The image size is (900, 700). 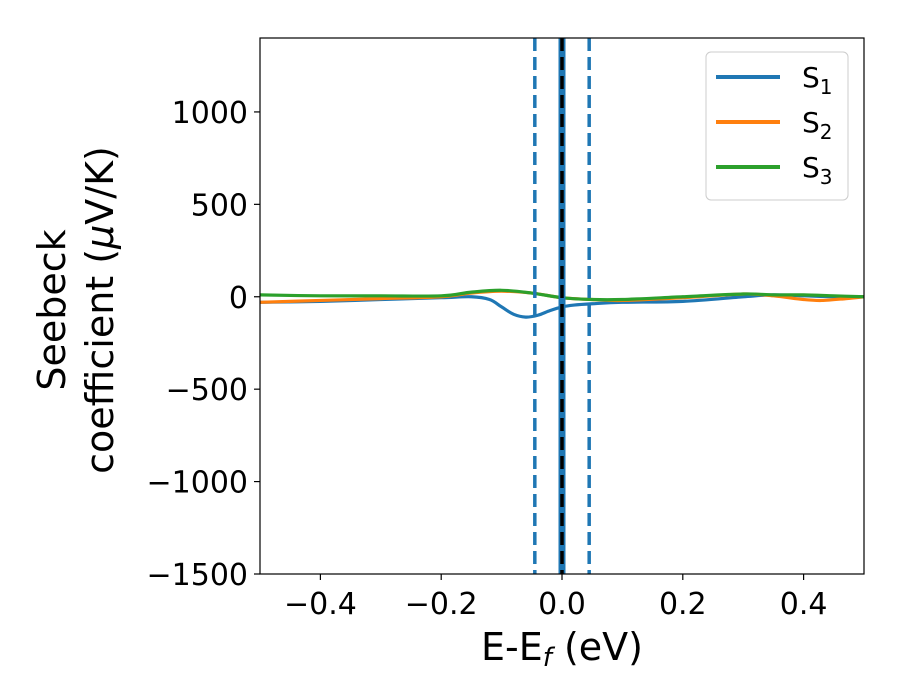 What do you see at coordinates (562, 295) in the screenshot?
I see `series-line-s3` at bounding box center [562, 295].